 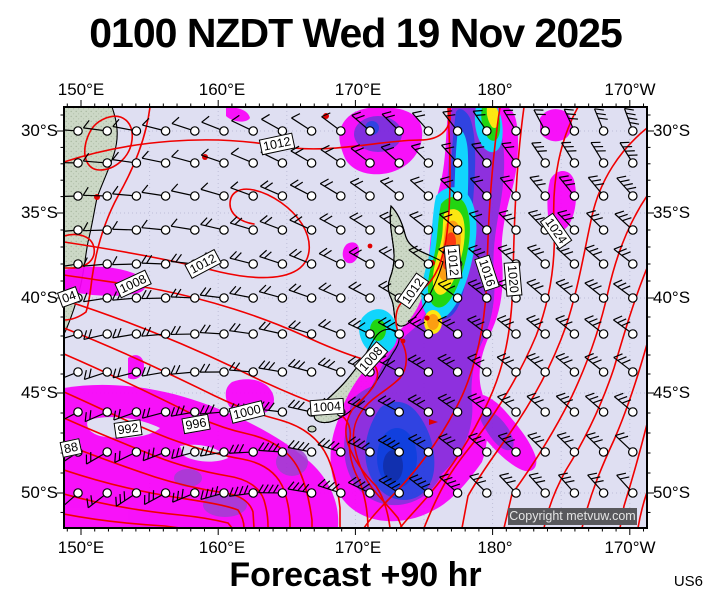 What do you see at coordinates (672, 212) in the screenshot?
I see `axis-label-right-35s: 35°S` at bounding box center [672, 212].